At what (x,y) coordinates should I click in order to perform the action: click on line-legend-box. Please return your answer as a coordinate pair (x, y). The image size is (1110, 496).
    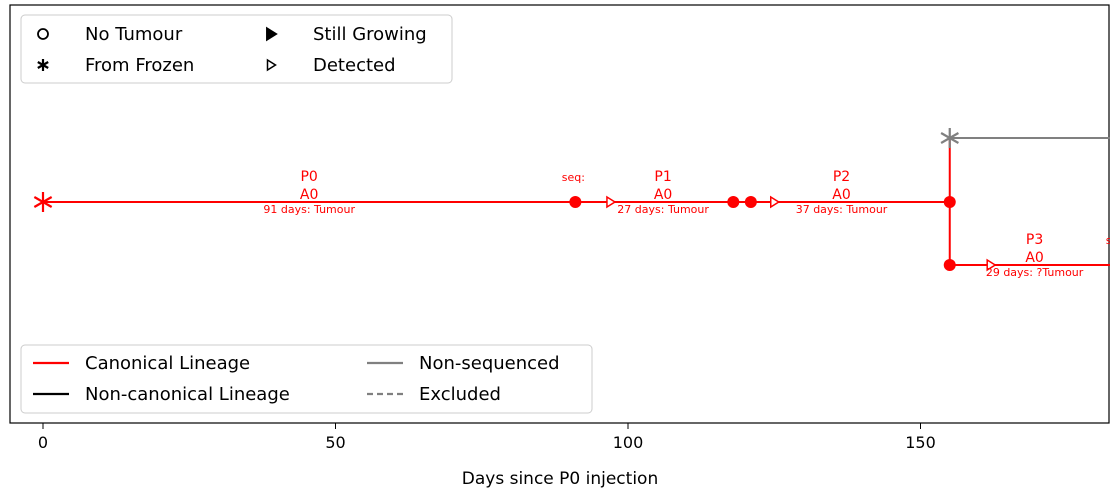
    Looking at the image, I should click on (306, 379).